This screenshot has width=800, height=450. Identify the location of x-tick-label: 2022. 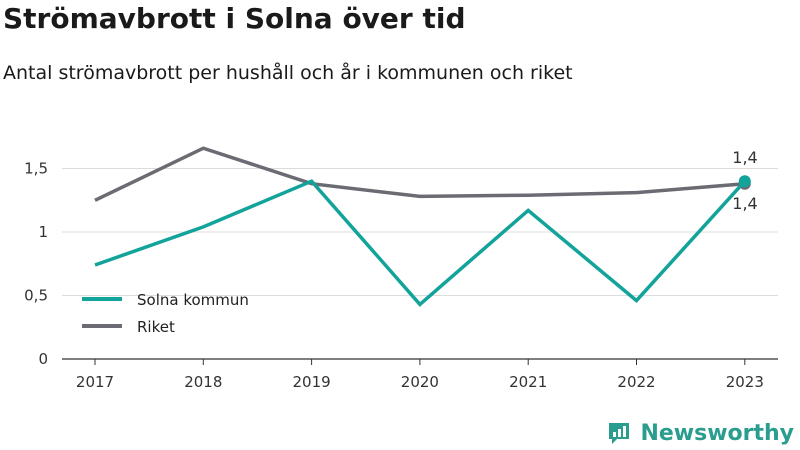
(636, 382).